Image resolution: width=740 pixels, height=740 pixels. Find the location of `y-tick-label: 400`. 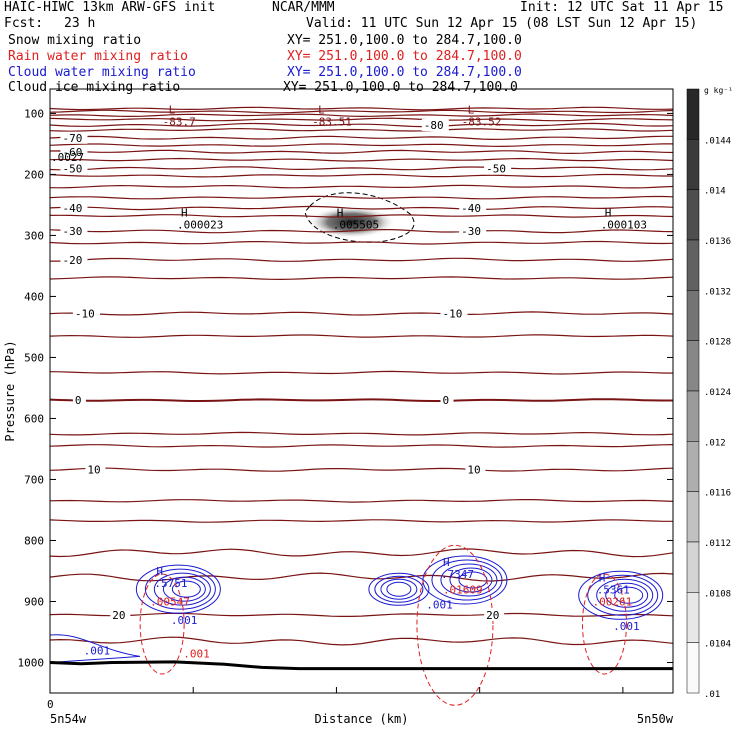

y-tick-label: 400 is located at coordinates (34, 296).